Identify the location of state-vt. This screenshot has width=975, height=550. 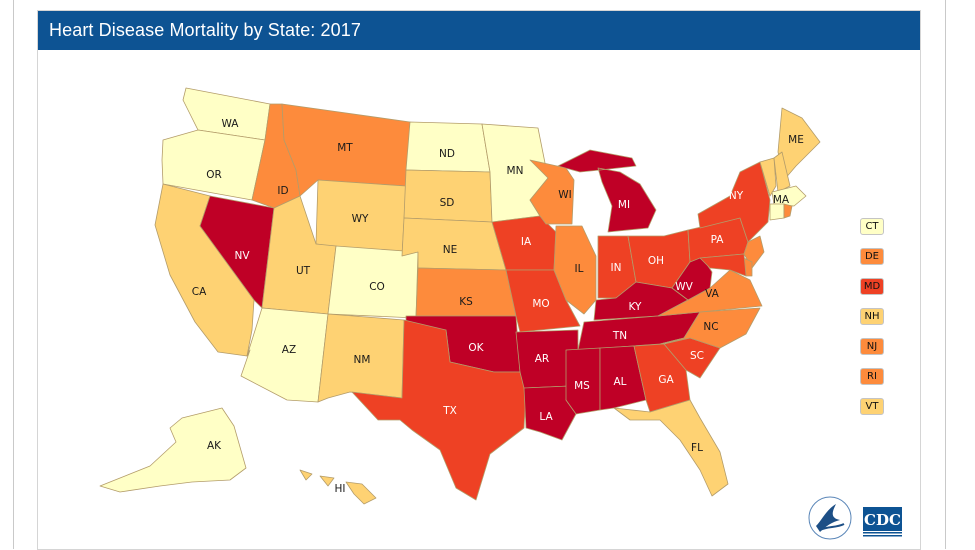
(768, 177).